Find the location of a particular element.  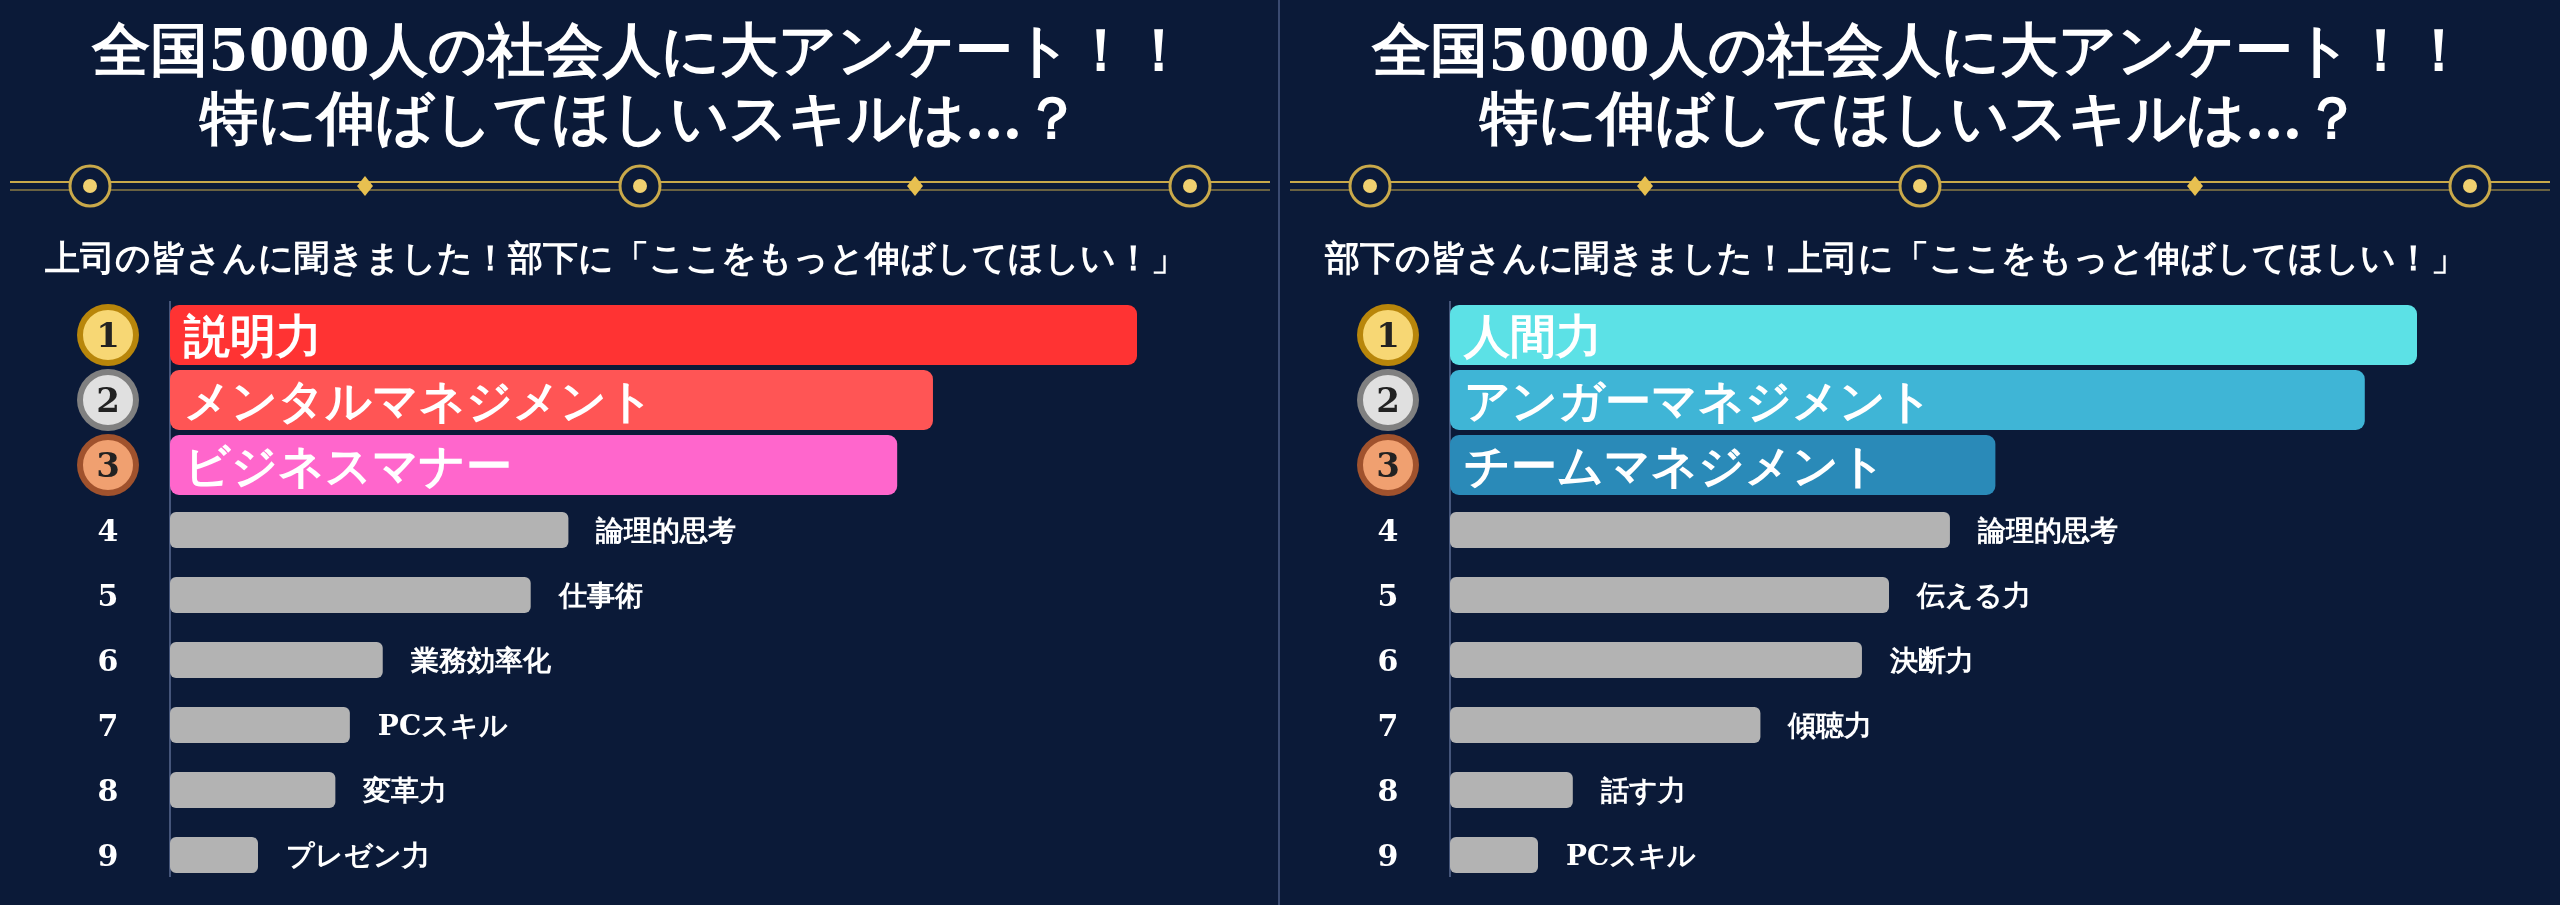

y-tick-label: 説明力 is located at coordinates (252, 335).